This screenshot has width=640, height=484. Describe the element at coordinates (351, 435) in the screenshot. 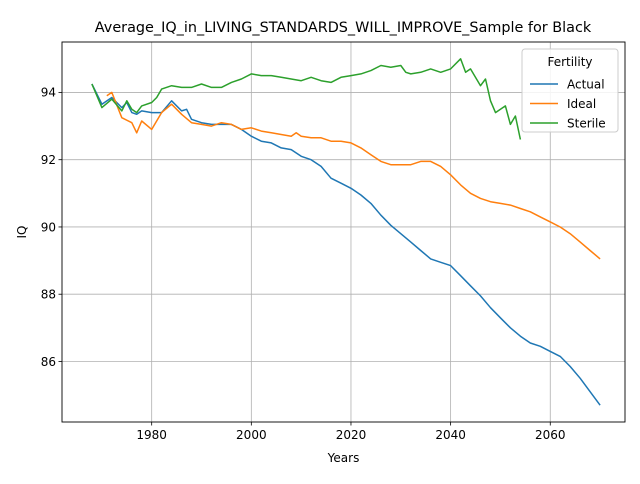

I see `x-tick-label: 2020` at that location.